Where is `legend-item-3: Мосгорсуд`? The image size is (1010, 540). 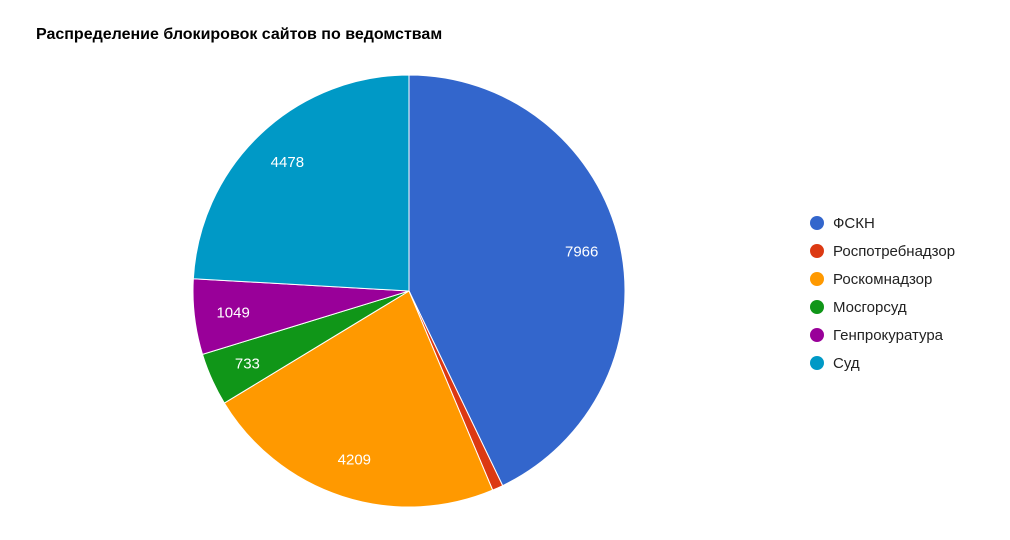
legend-item-3: Мосгорсуд is located at coordinates (882, 307).